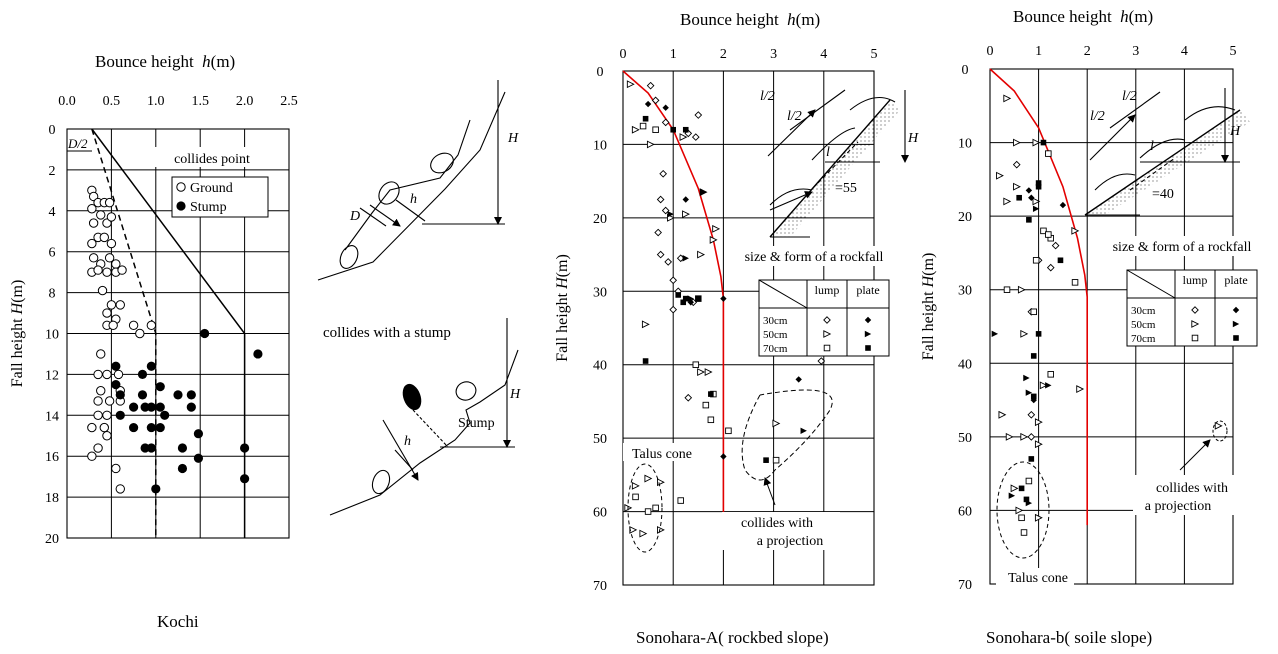 This screenshot has height=654, width=1278. What do you see at coordinates (808, 19) in the screenshot?
I see `sonohara-a-xlabel-unit: (m)` at bounding box center [808, 19].